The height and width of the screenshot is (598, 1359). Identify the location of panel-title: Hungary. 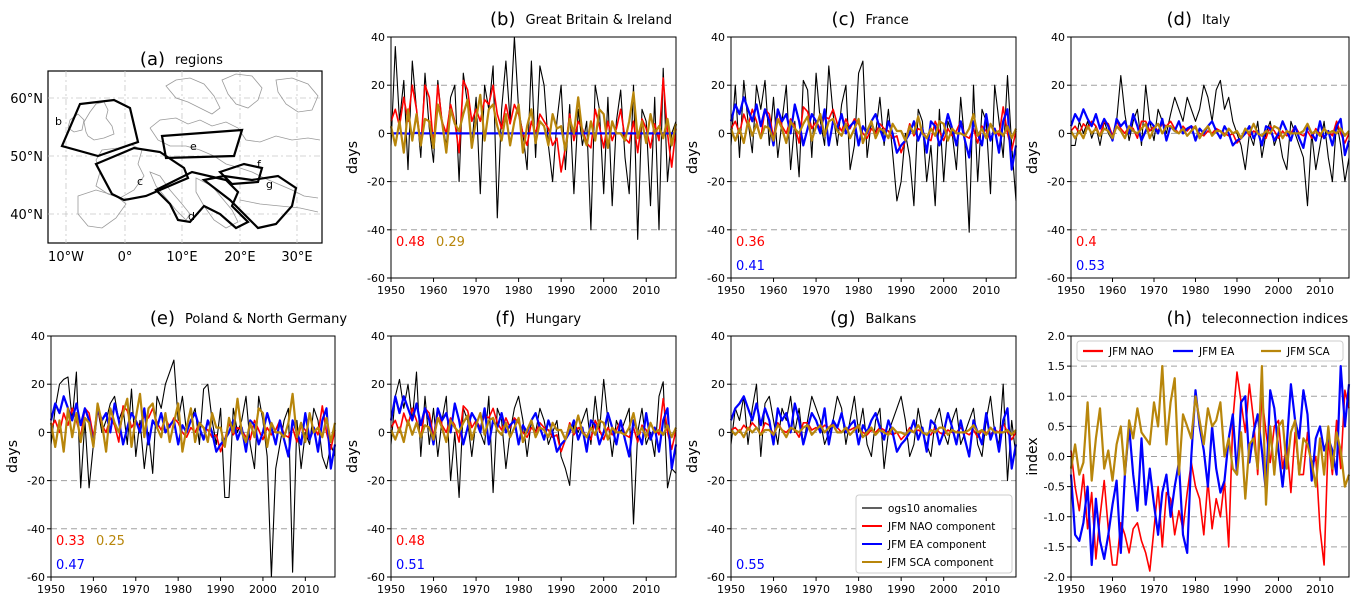
(554, 319).